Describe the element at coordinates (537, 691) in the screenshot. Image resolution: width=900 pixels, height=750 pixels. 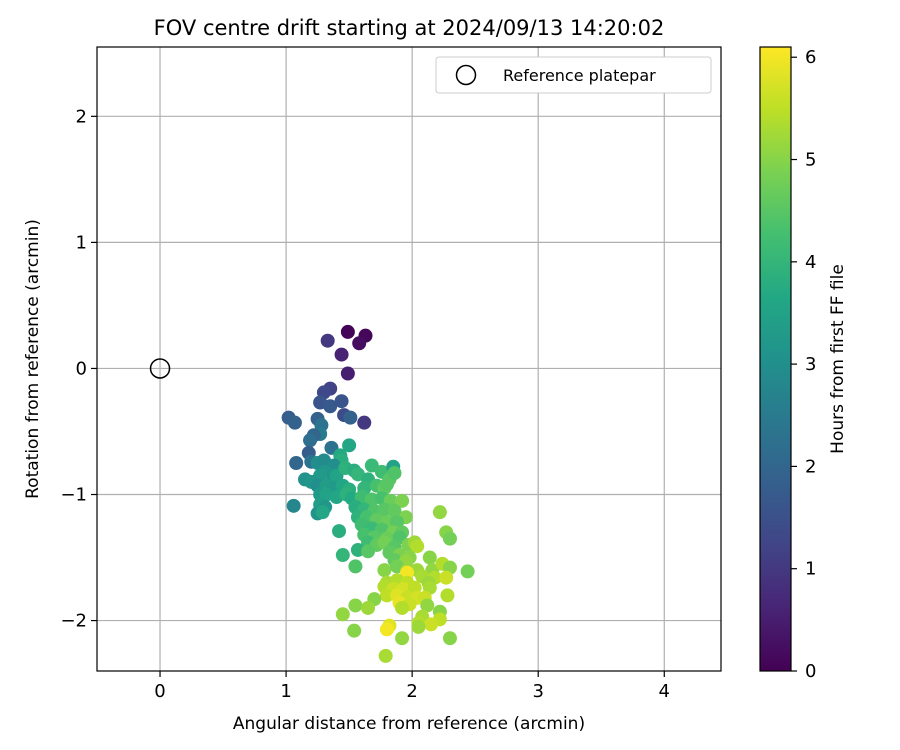
I see `x-tick-label: 3` at that location.